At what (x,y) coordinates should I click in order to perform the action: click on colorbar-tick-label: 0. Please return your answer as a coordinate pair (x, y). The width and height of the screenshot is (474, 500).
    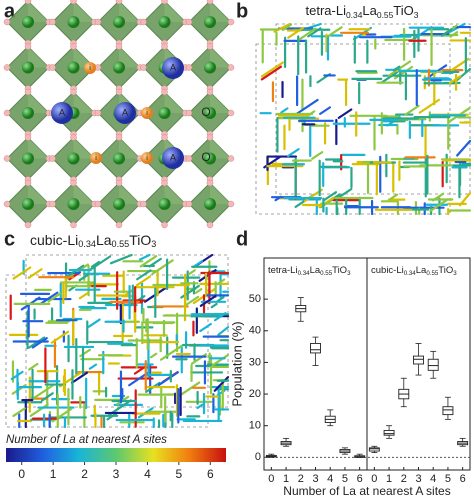
    Looking at the image, I should click on (21, 474).